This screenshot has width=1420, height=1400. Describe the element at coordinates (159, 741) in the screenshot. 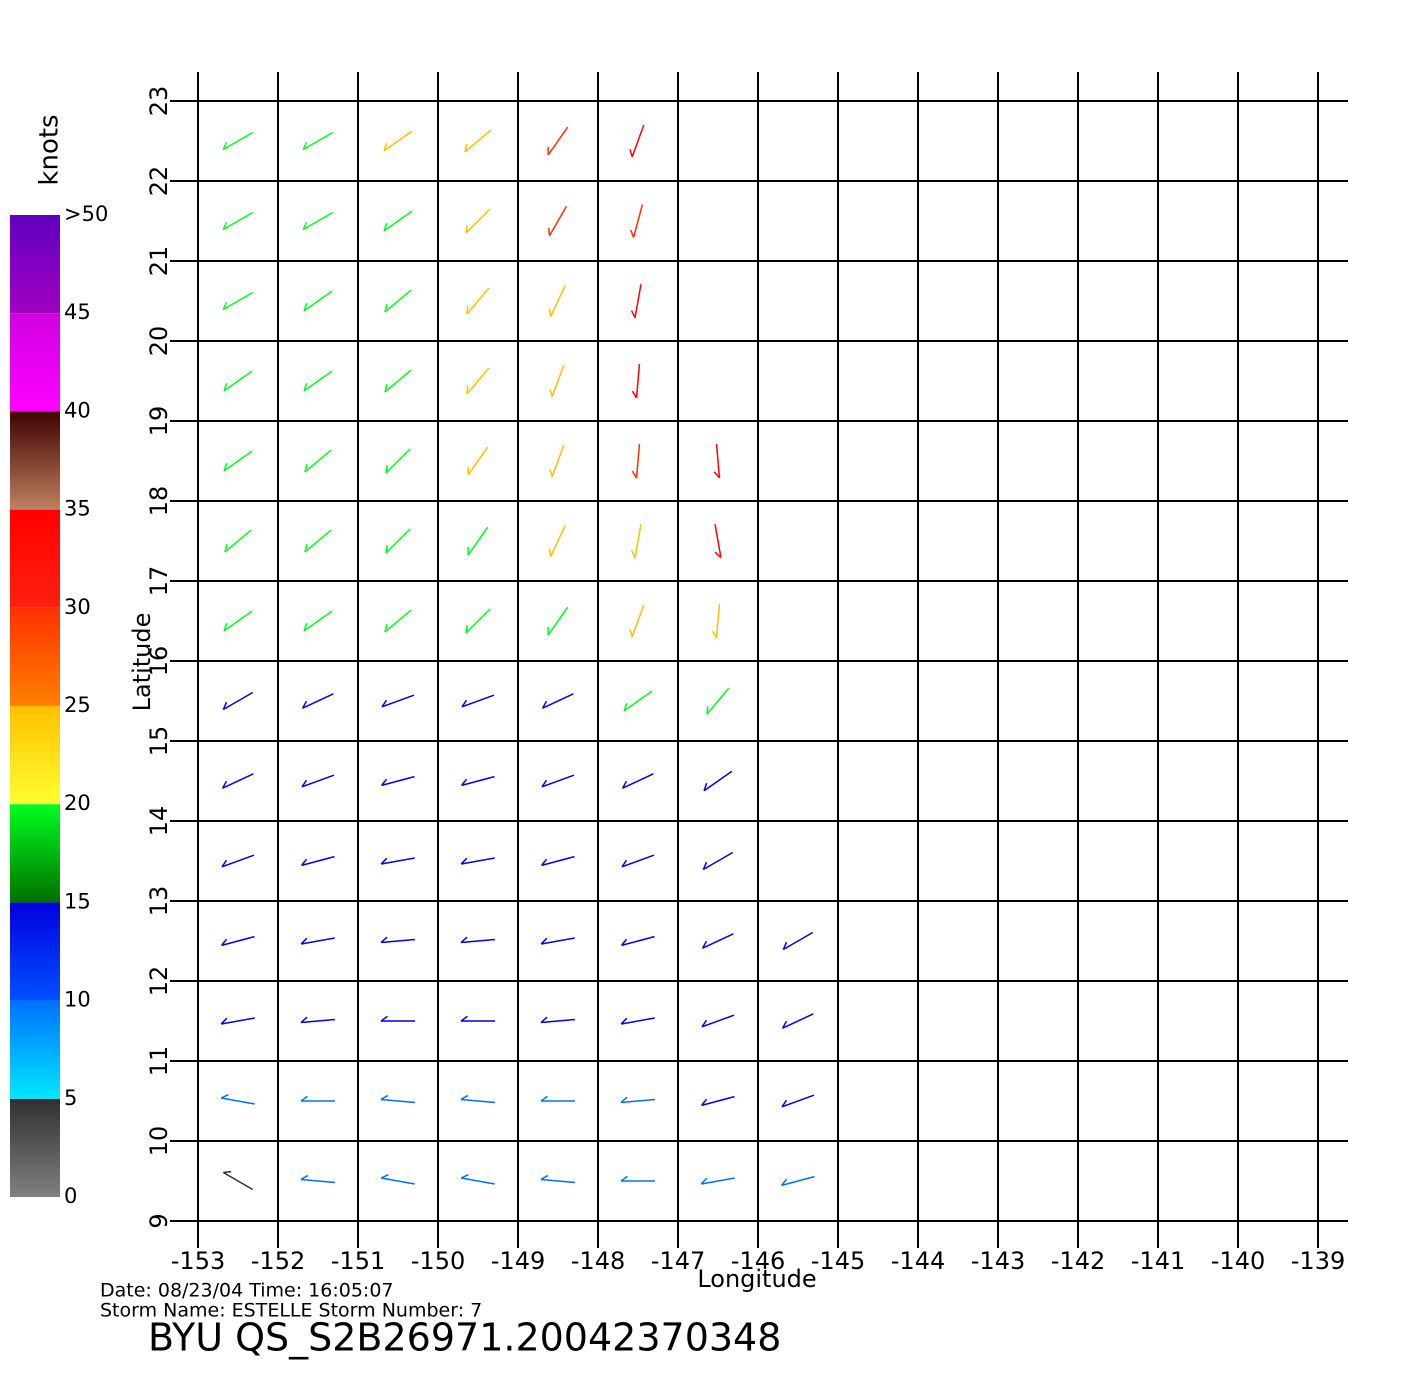

I see `y-tick-label: 15` at that location.